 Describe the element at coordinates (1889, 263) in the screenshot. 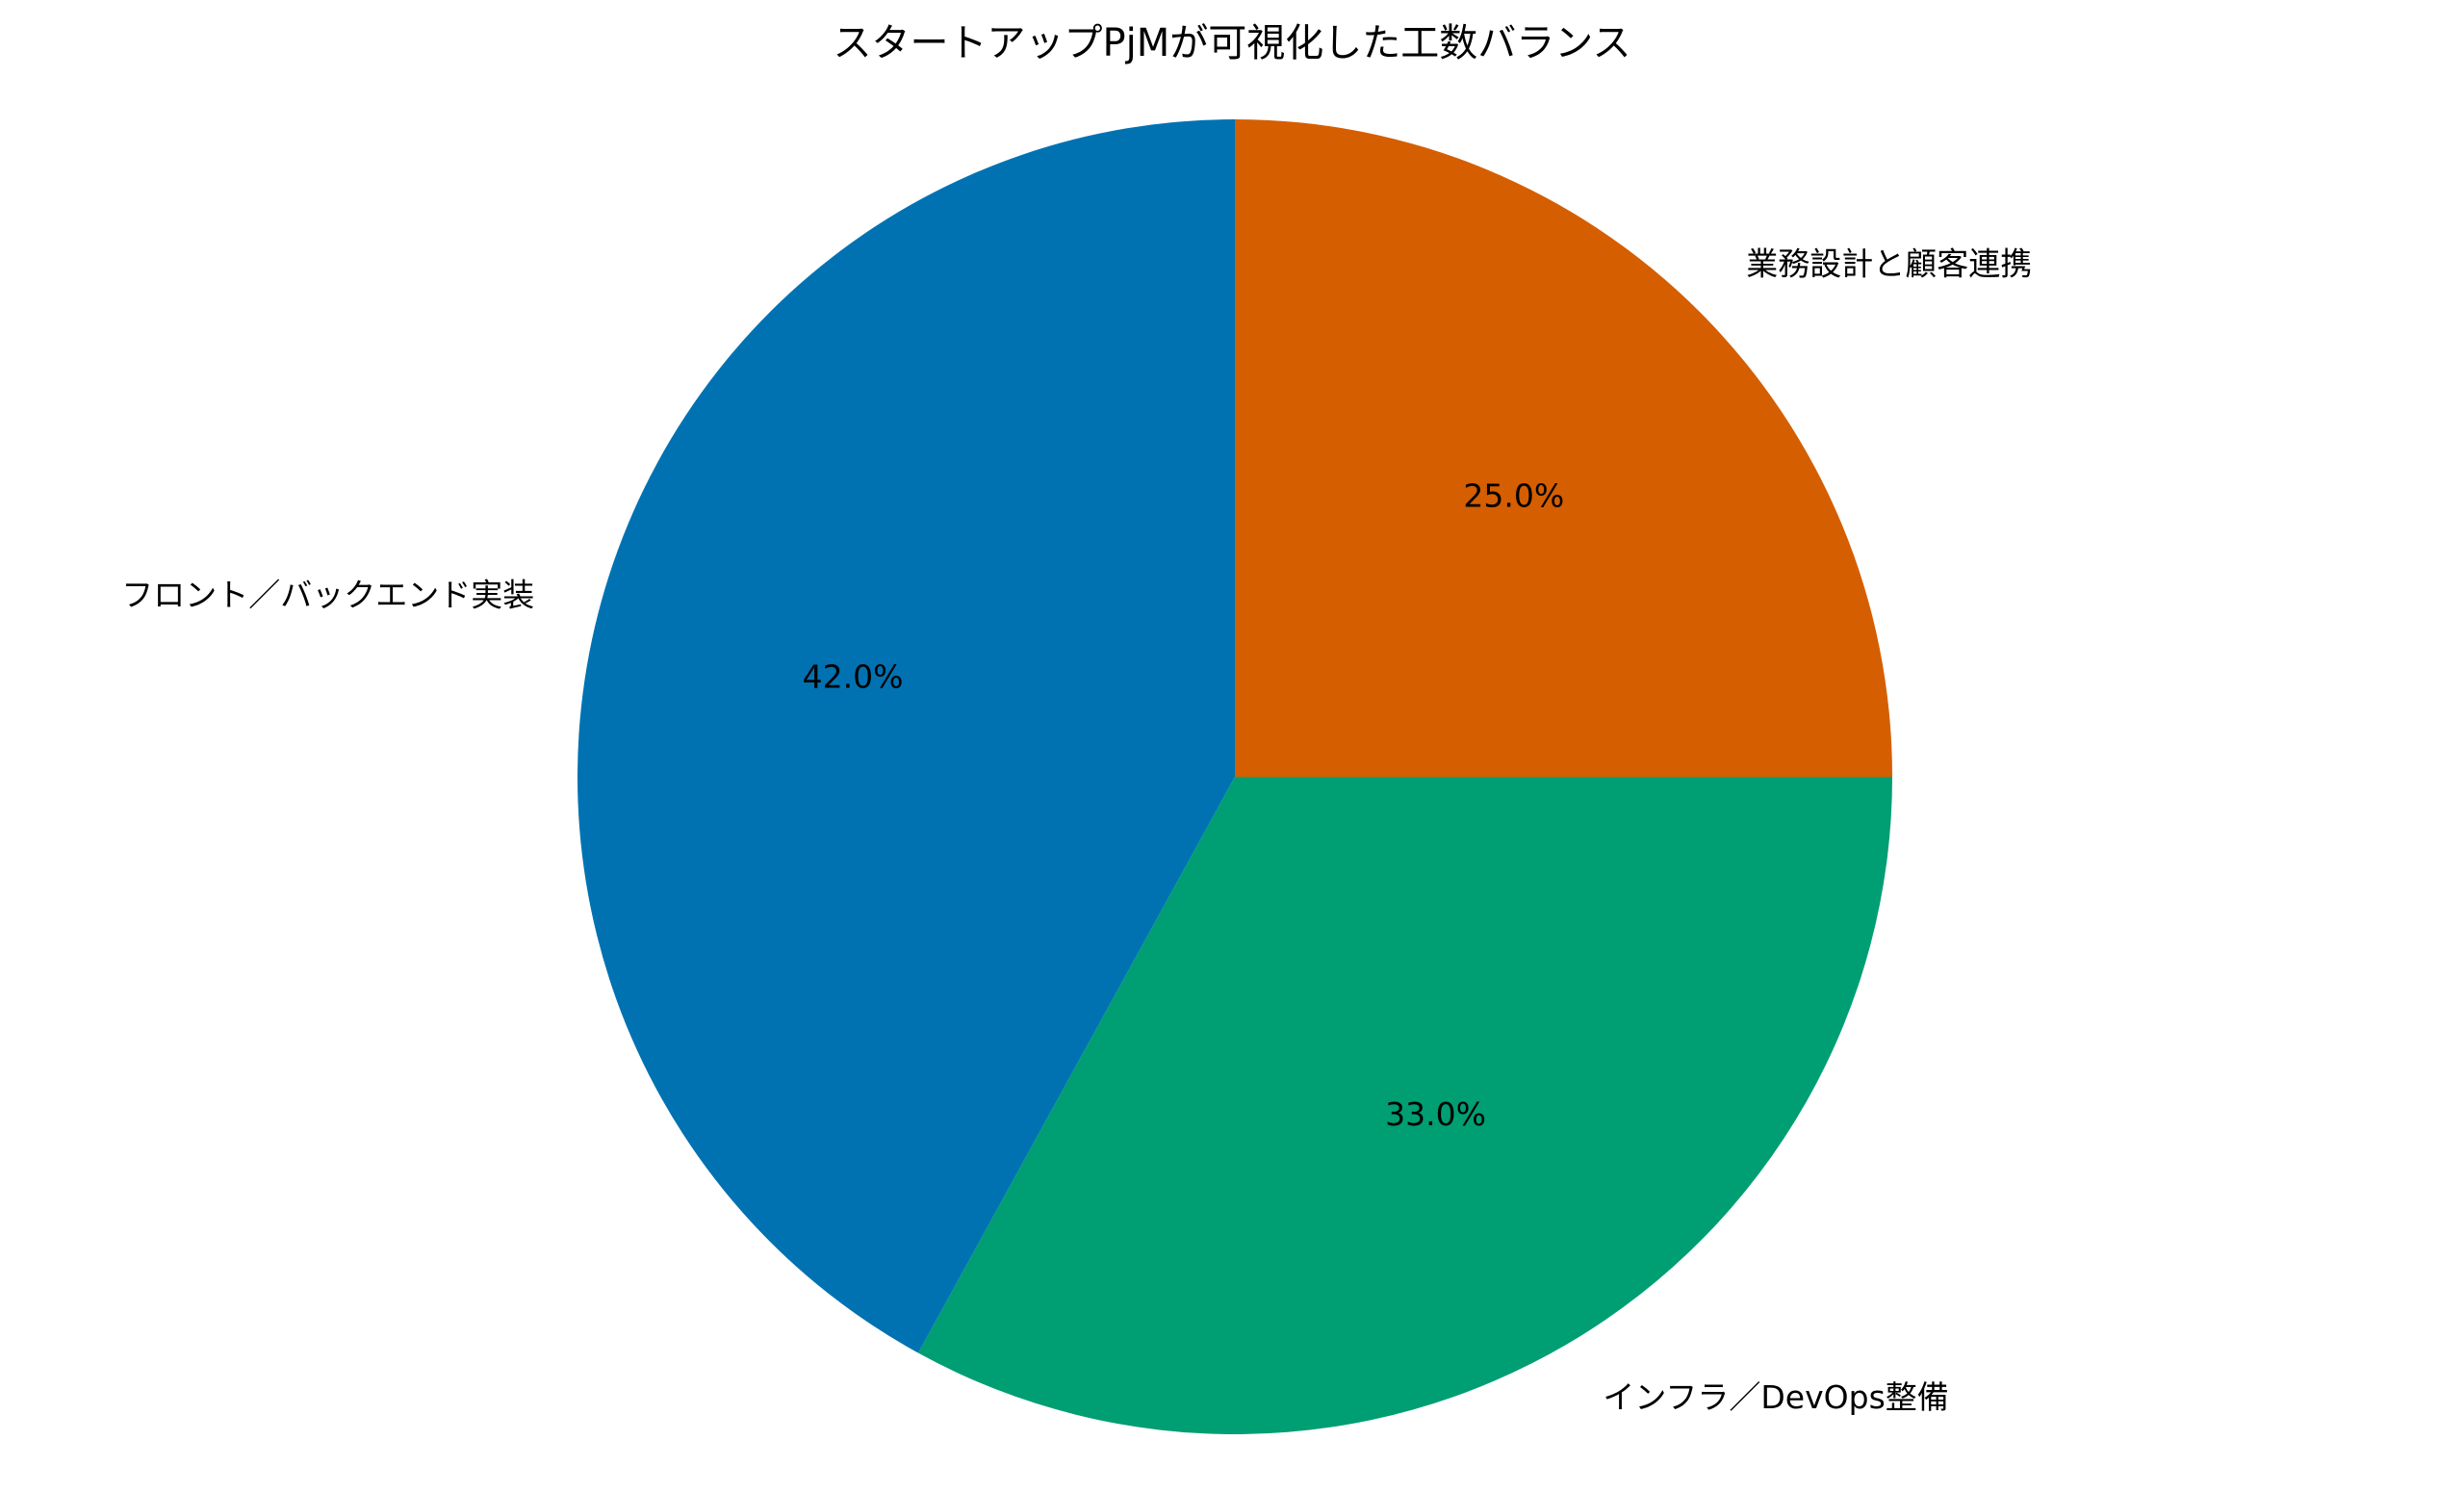

I see `category-label: 業務設計と顧客連携` at that location.